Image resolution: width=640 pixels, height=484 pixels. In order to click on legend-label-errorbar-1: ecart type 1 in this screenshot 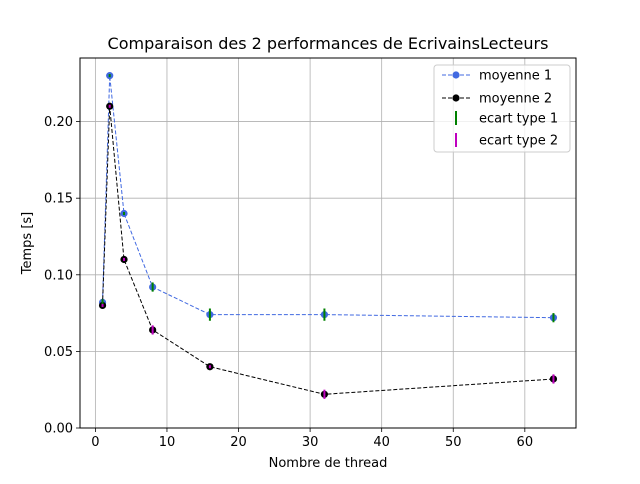, I will do `click(518, 119)`.